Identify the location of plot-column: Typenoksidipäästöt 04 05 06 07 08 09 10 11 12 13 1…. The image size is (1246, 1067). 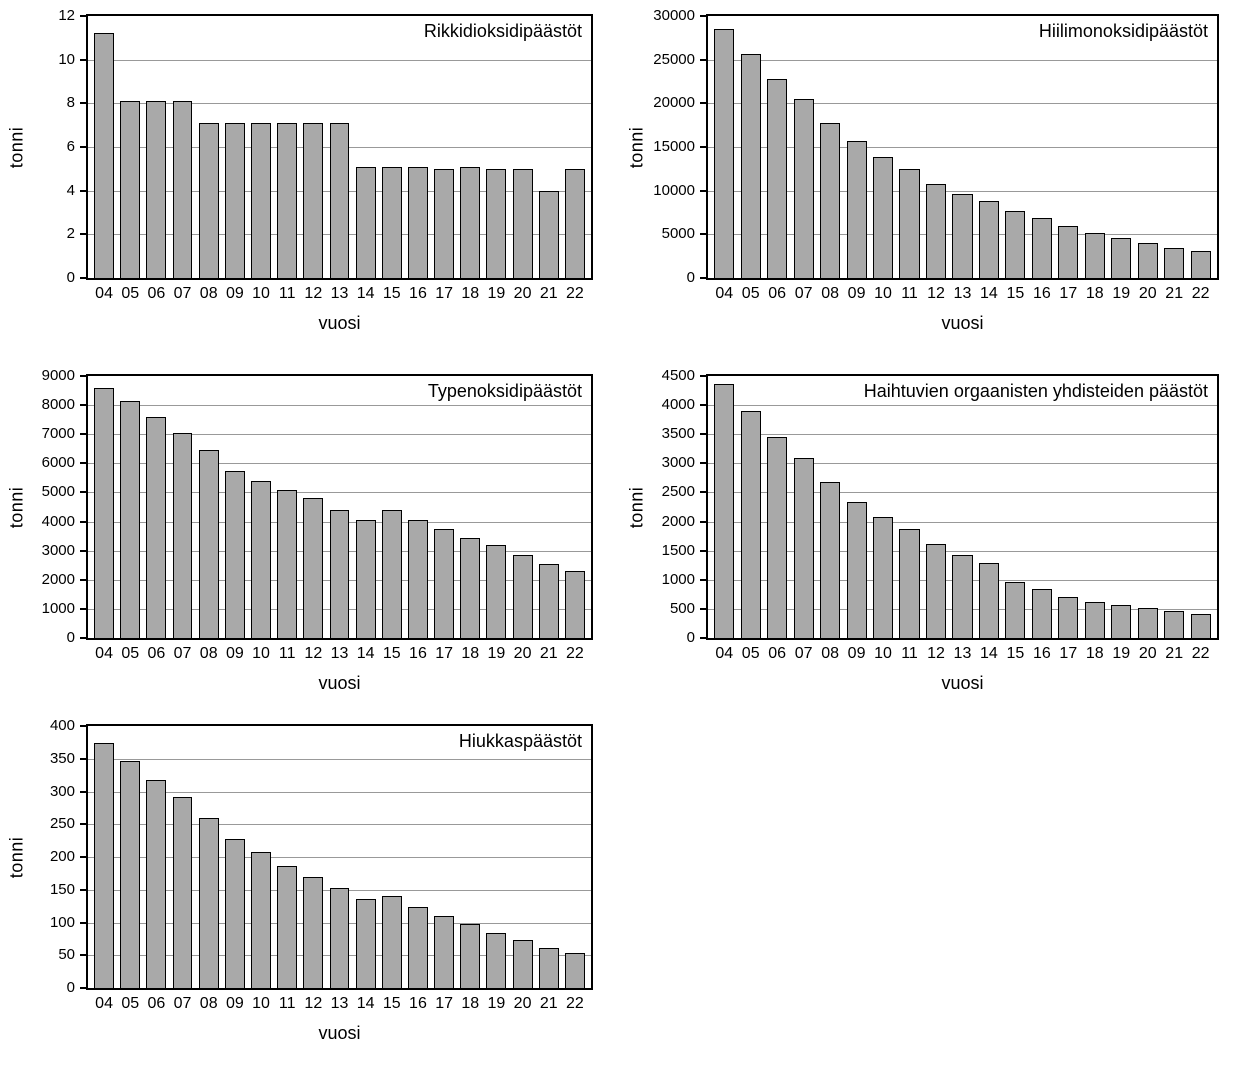
(353, 534).